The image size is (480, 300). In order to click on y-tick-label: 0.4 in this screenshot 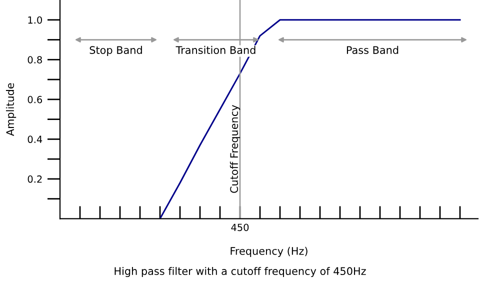, I will do `click(35, 140)`.